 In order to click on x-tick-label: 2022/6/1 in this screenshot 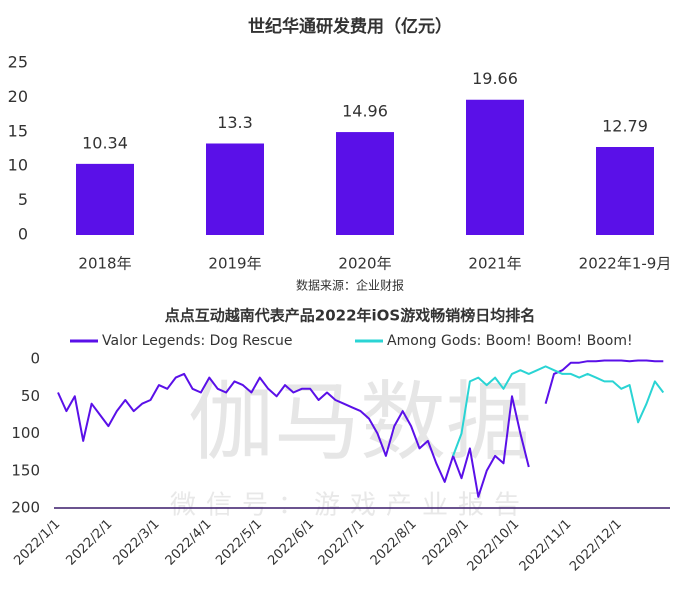, I will do `click(291, 543)`.